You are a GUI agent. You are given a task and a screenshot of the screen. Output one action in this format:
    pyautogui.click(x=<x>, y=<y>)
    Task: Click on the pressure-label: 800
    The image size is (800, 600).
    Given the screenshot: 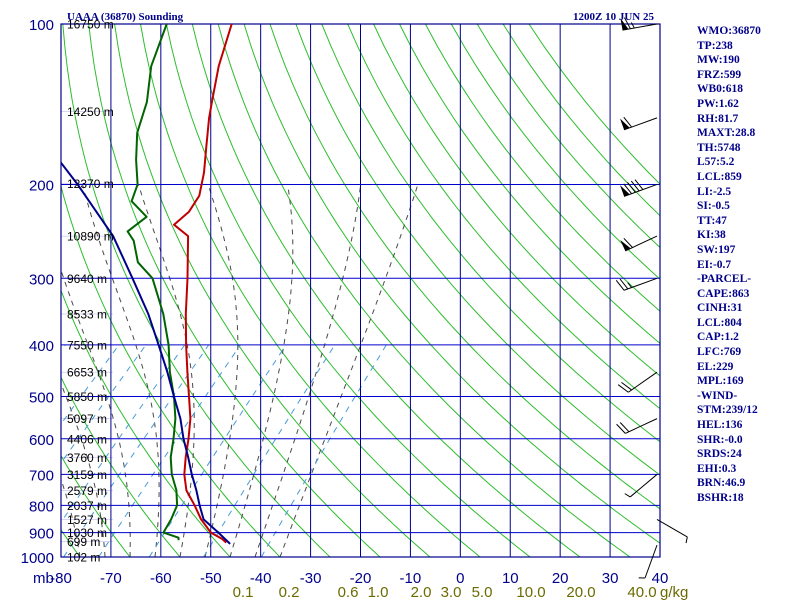 What is the action you would take?
    pyautogui.click(x=41, y=506)
    